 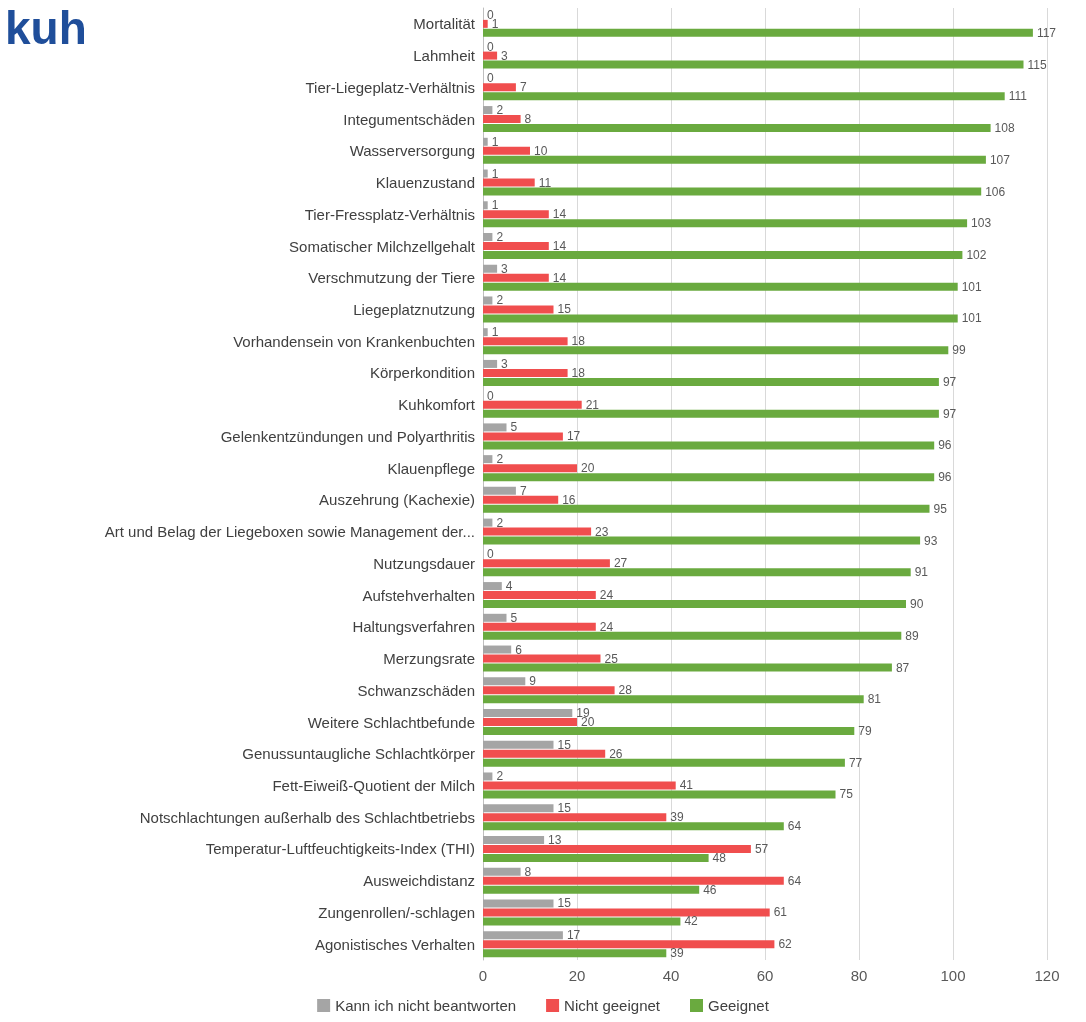 I want to click on x-tick-label: 60, so click(x=765, y=975).